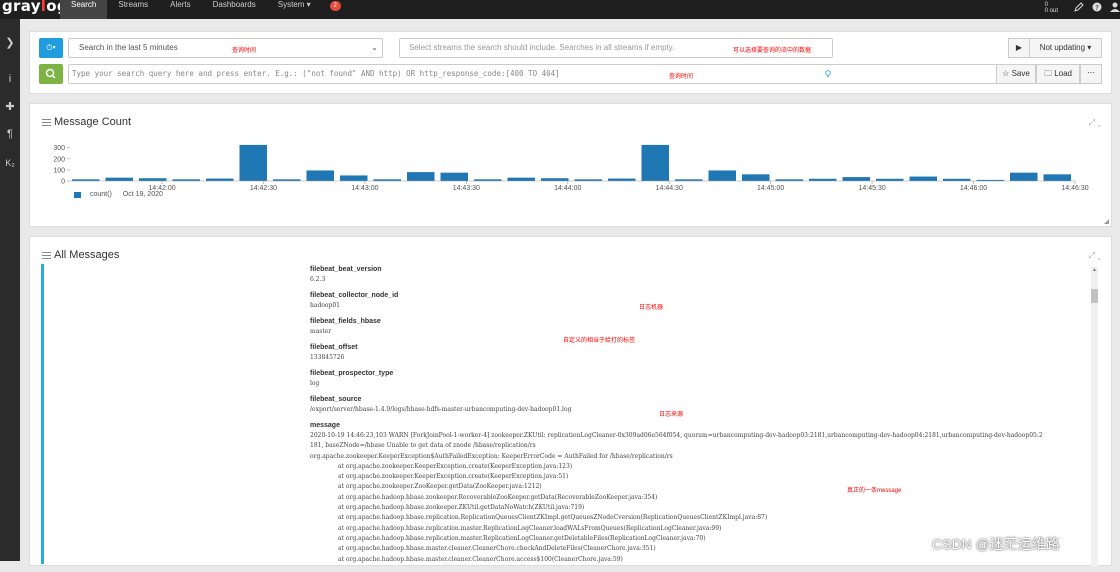  Describe the element at coordinates (128, 47) in the screenshot. I see `time-range-value: Search in the last 5 minutes` at that location.